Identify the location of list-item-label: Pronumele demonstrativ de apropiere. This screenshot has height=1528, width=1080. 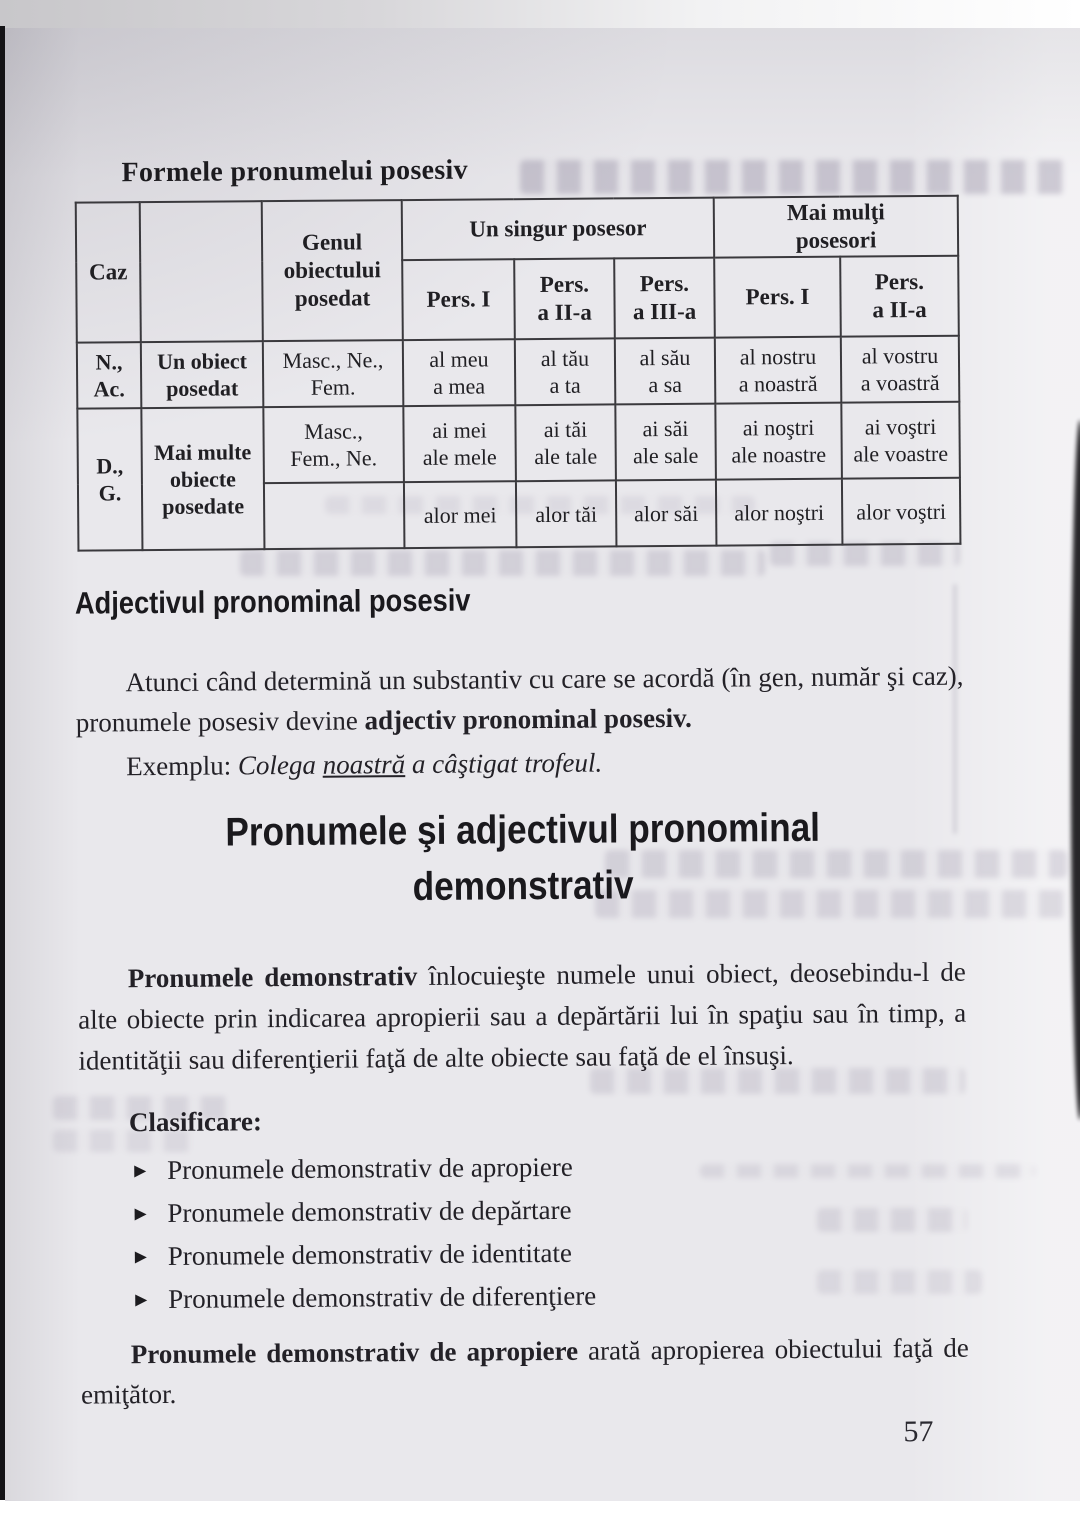
(370, 1168).